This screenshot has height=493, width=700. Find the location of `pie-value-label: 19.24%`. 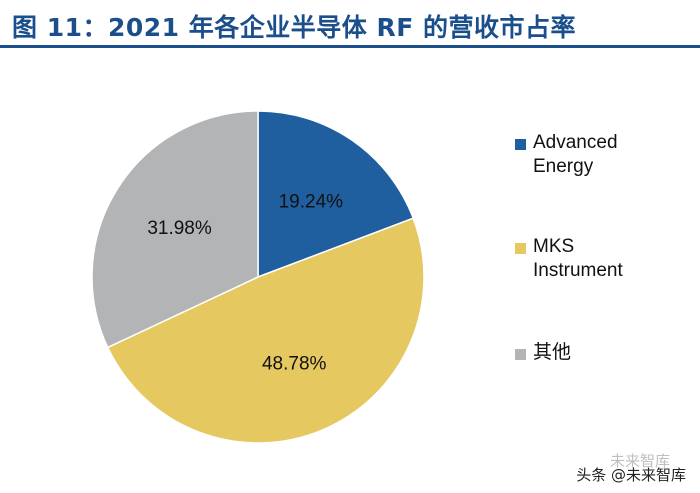

pie-value-label: 19.24% is located at coordinates (311, 202).